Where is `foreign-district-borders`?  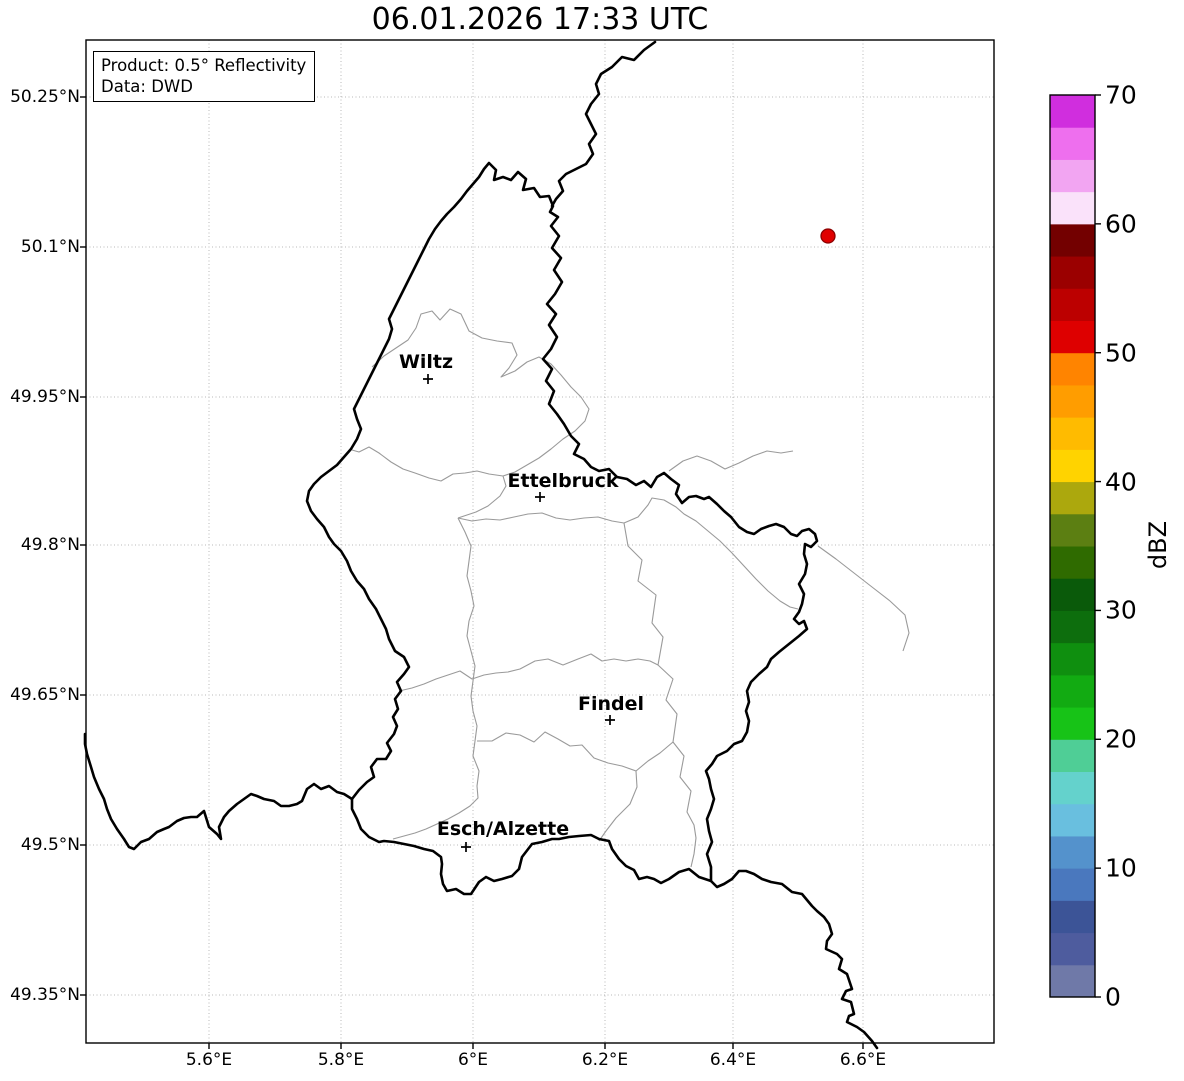
foreign-district-borders is located at coordinates (789, 551).